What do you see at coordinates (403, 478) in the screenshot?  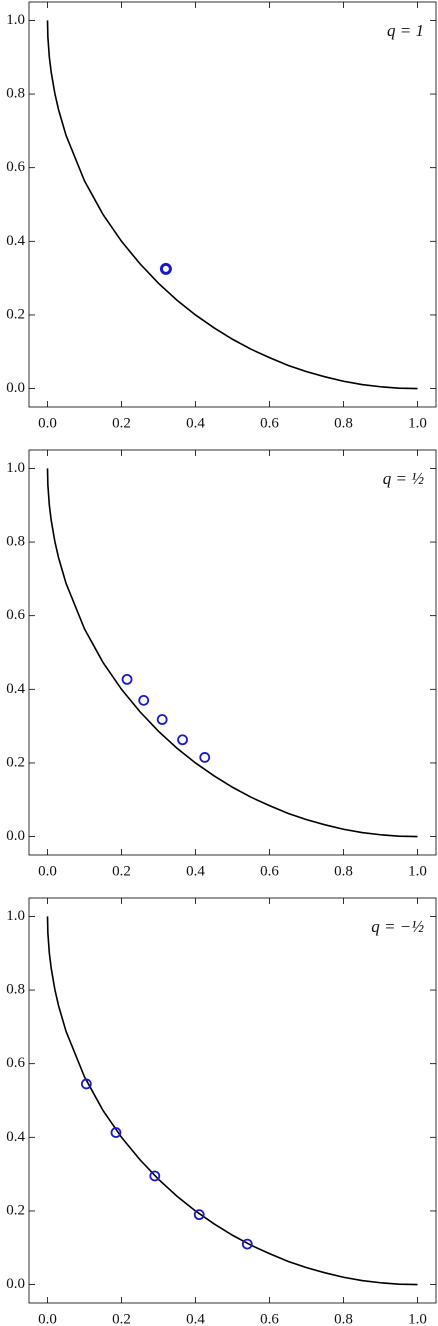 I see `panel-title: q = ½` at bounding box center [403, 478].